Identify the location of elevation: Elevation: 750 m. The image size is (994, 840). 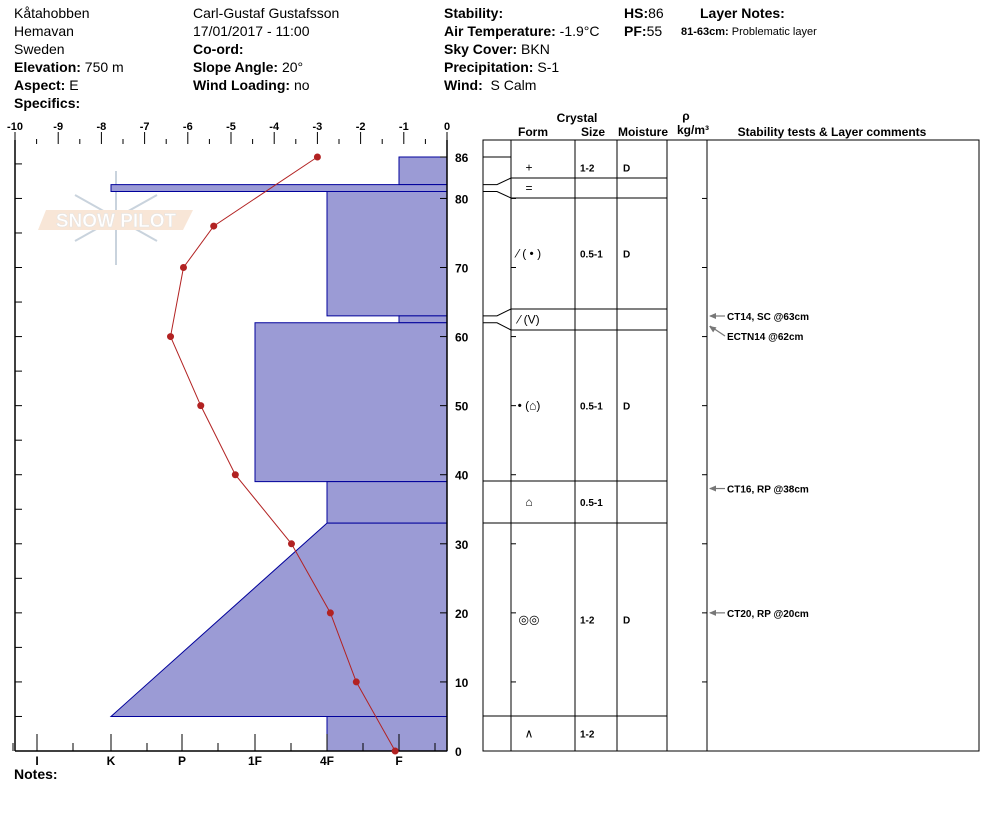
(69, 67).